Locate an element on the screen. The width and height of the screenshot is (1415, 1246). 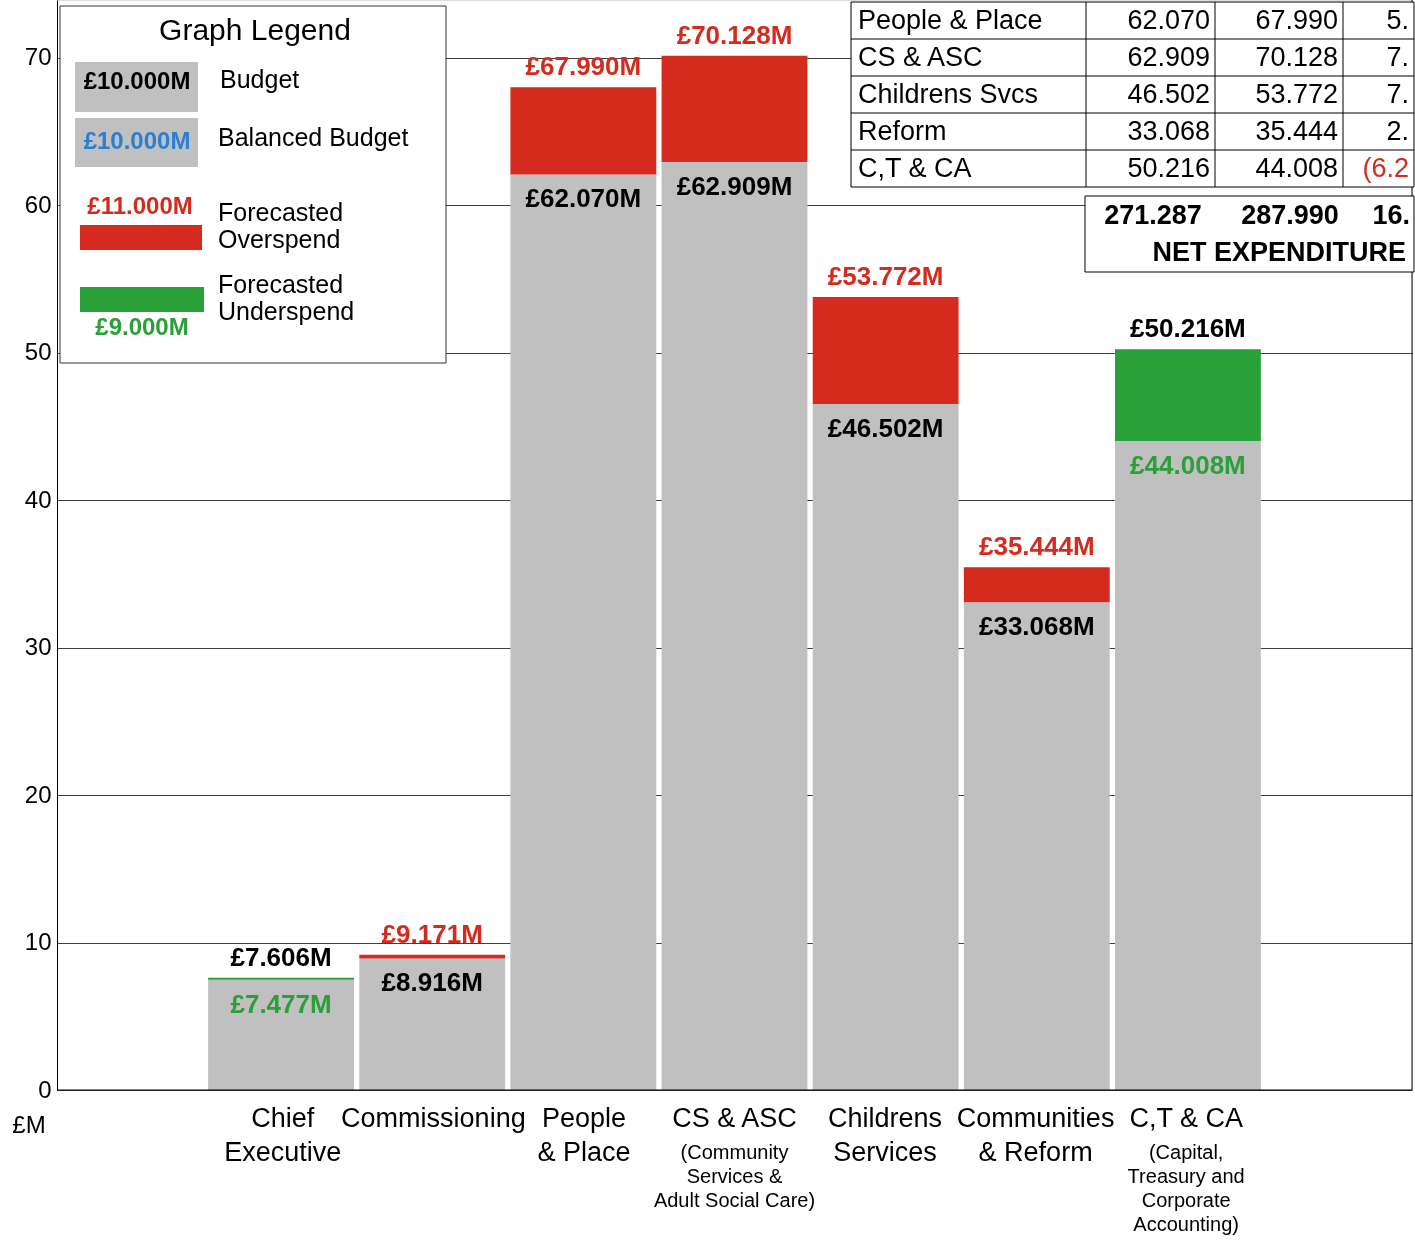
data-label: £62.070M is located at coordinates (583, 198).